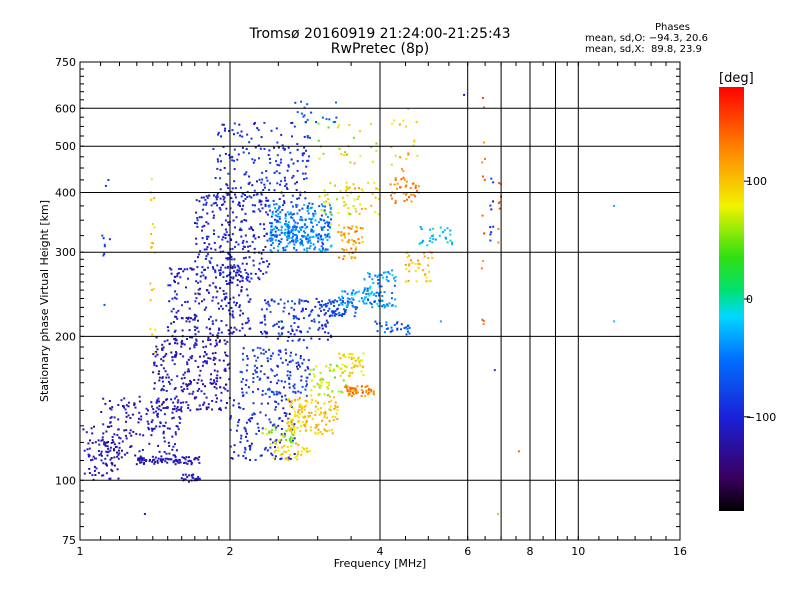 Image resolution: width=800 pixels, height=600 pixels. What do you see at coordinates (321, 305) in the screenshot?
I see `scatter-point-1975` at bounding box center [321, 305].